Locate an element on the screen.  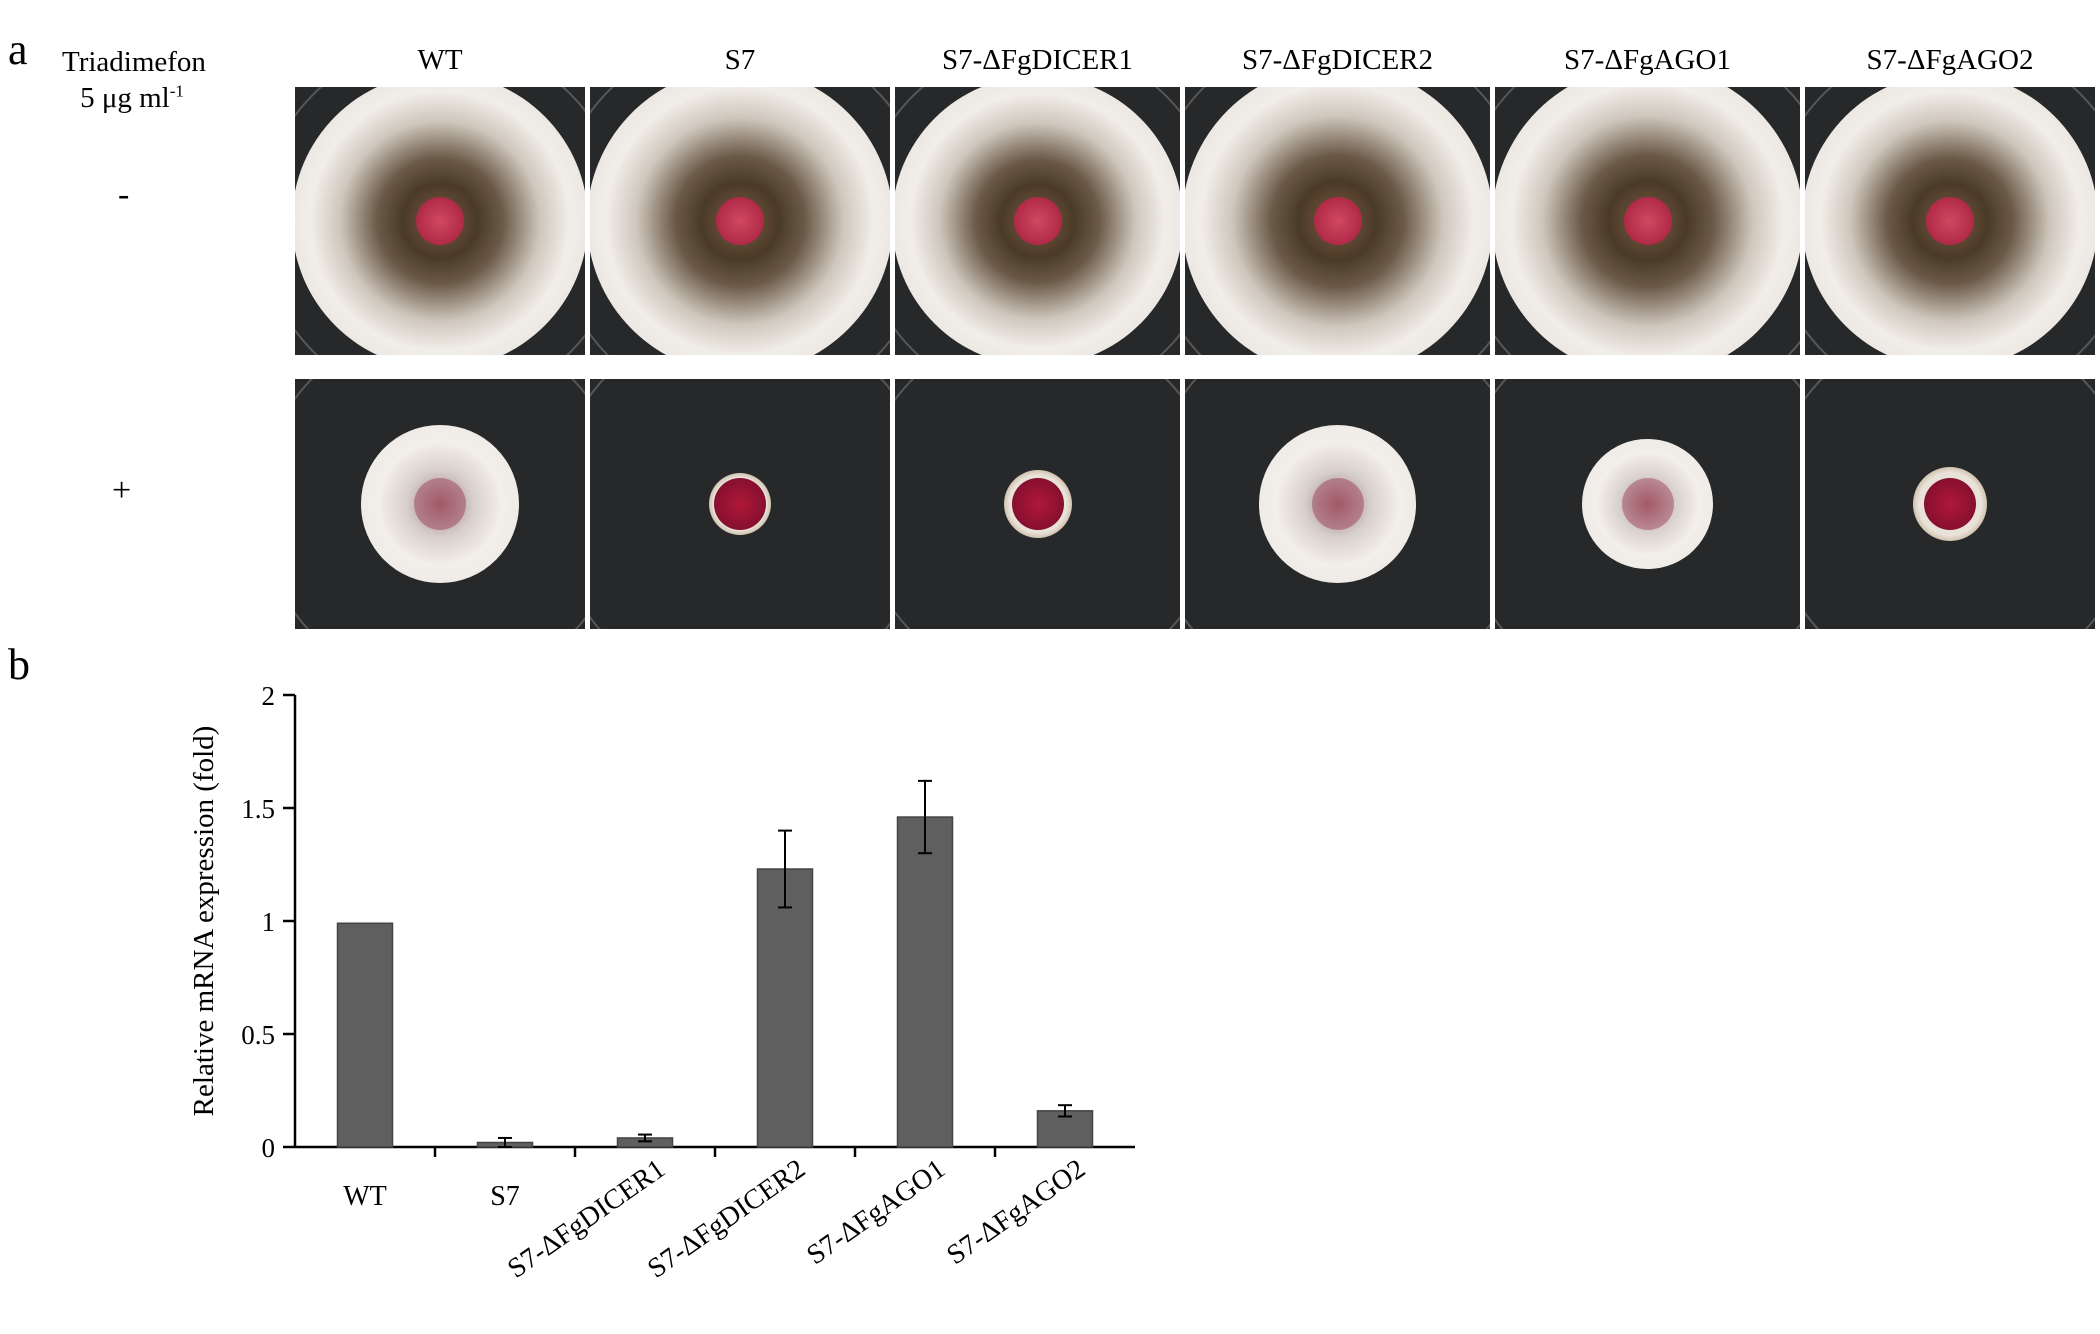
x-tick-label: WT is located at coordinates (365, 1196).